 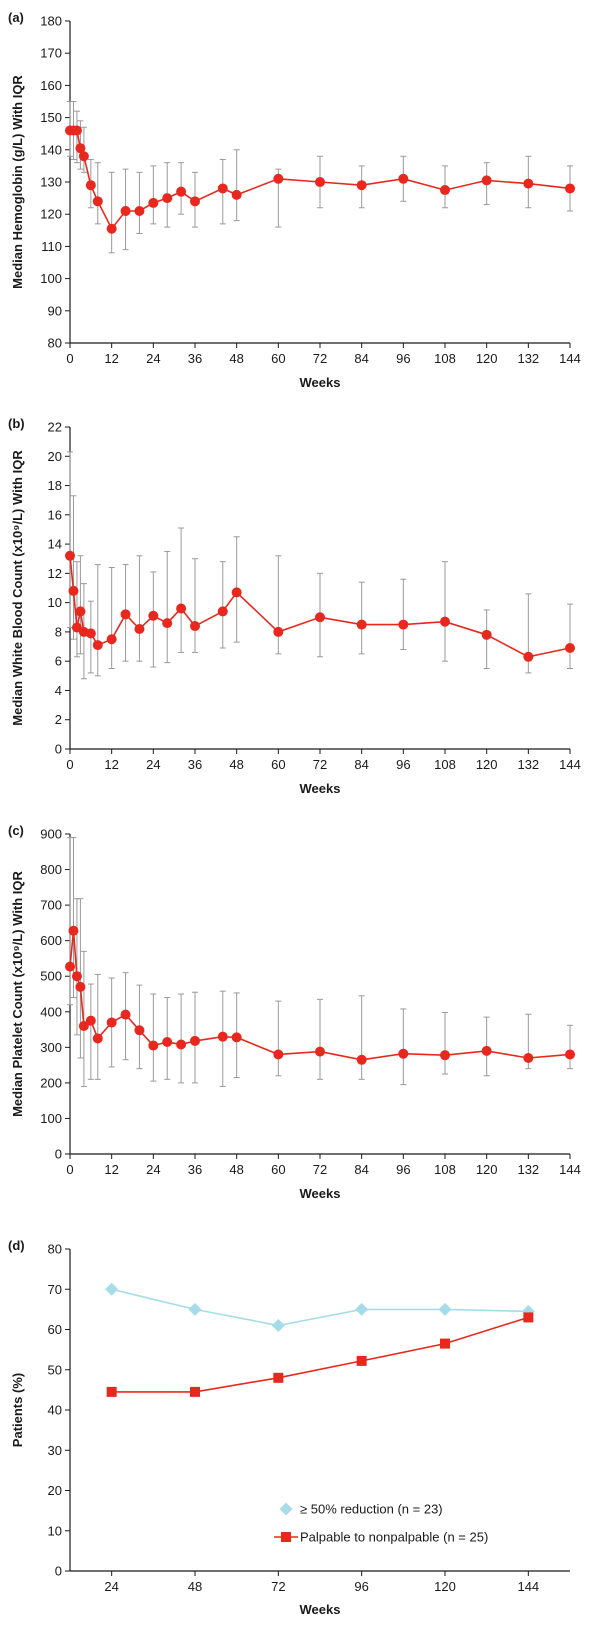 What do you see at coordinates (58, 661) in the screenshot?
I see `y-tick-label: 6` at bounding box center [58, 661].